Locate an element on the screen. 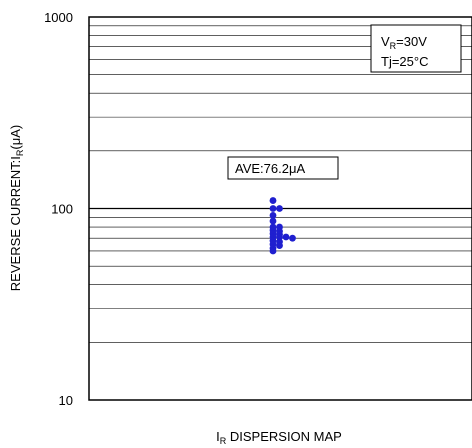 Image resolution: width=472 pixels, height=448 pixels. average-box is located at coordinates (283, 168).